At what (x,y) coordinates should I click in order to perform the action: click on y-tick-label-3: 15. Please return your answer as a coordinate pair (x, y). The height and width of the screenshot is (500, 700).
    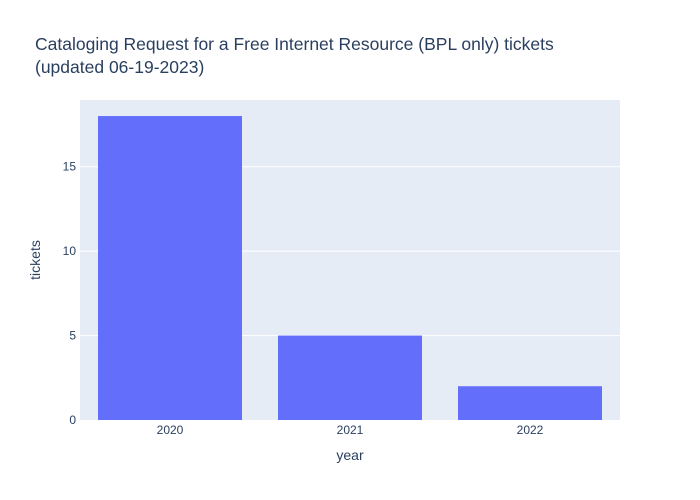
    Looking at the image, I should click on (70, 167).